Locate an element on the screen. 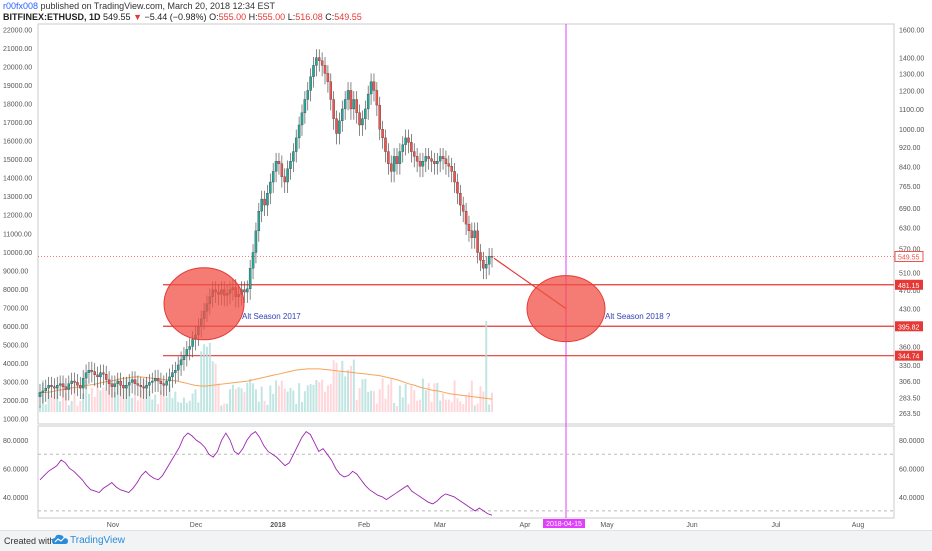  right-axis-tick: 1400.00 is located at coordinates (911, 59).